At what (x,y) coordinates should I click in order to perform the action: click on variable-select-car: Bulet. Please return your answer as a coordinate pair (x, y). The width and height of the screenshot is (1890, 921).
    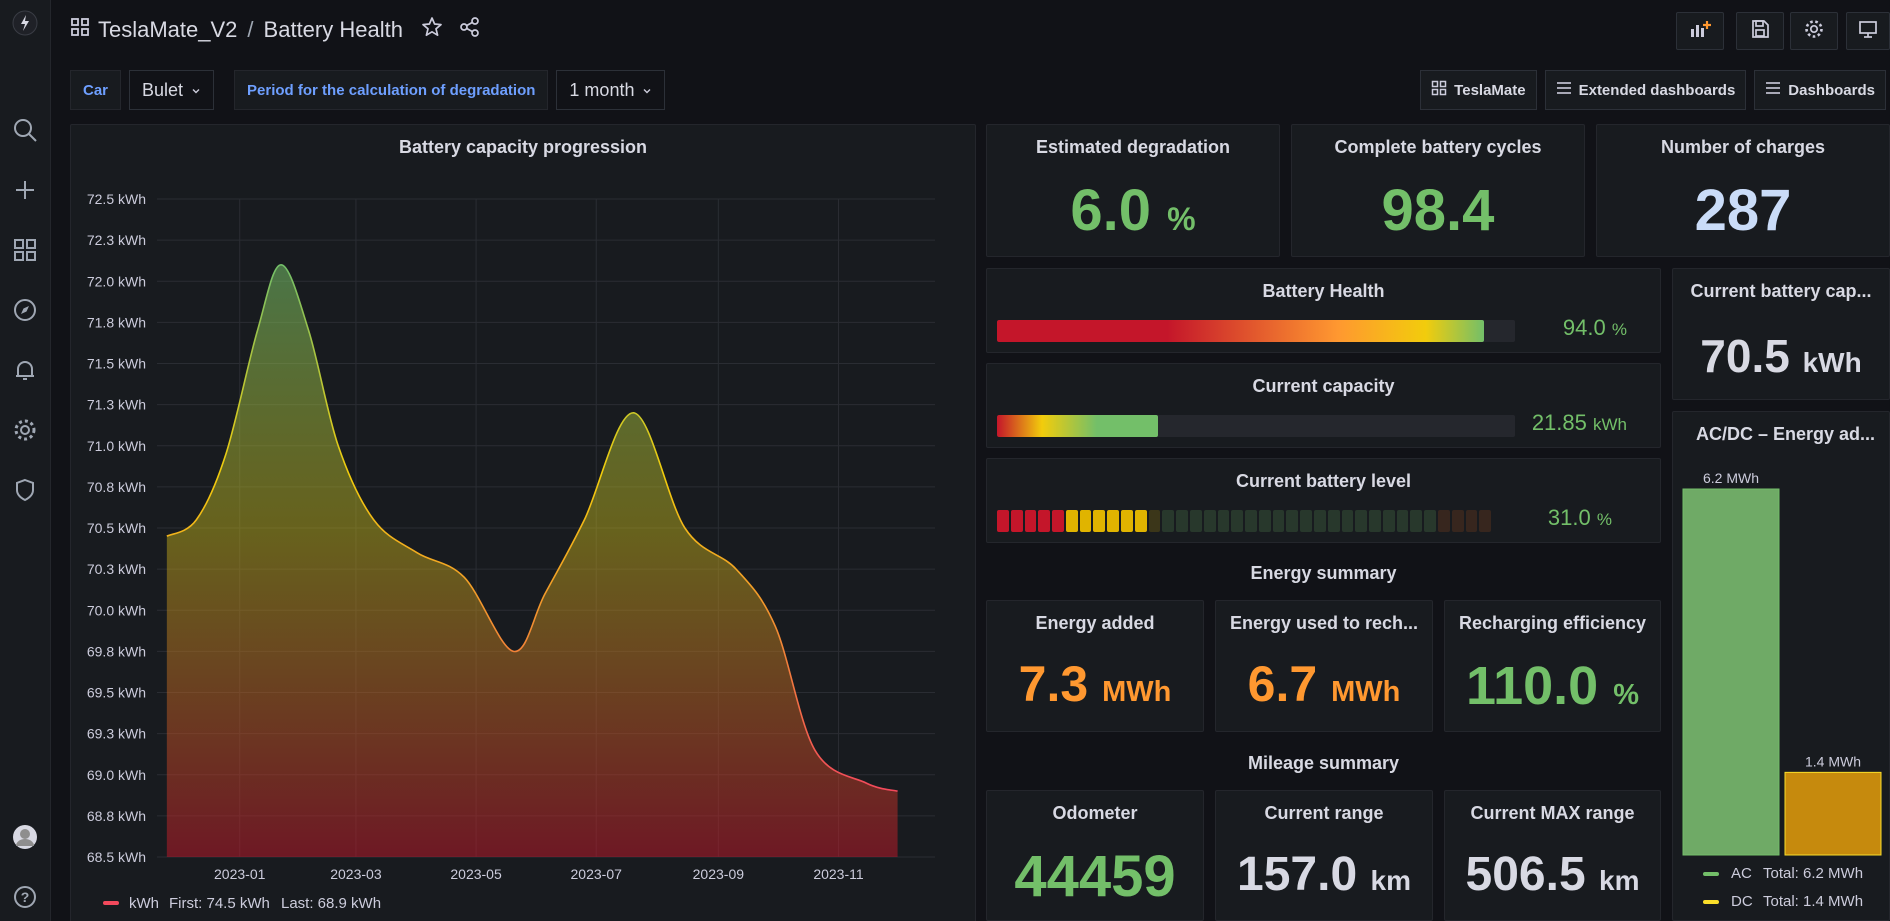
    Looking at the image, I should click on (172, 90).